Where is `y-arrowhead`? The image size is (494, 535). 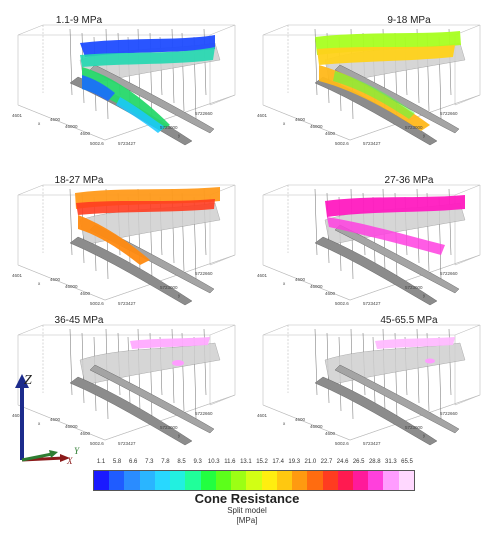 y-arrowhead is located at coordinates (53, 454).